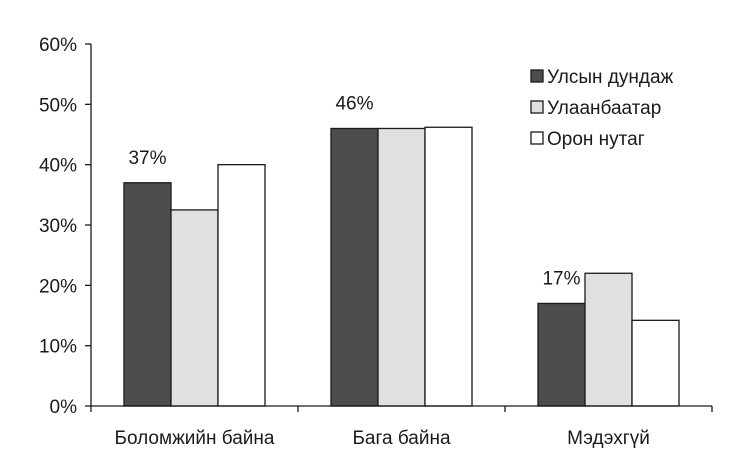 This screenshot has height=469, width=733. What do you see at coordinates (596, 139) in the screenshot?
I see `legend-label: Орон нутаг` at bounding box center [596, 139].